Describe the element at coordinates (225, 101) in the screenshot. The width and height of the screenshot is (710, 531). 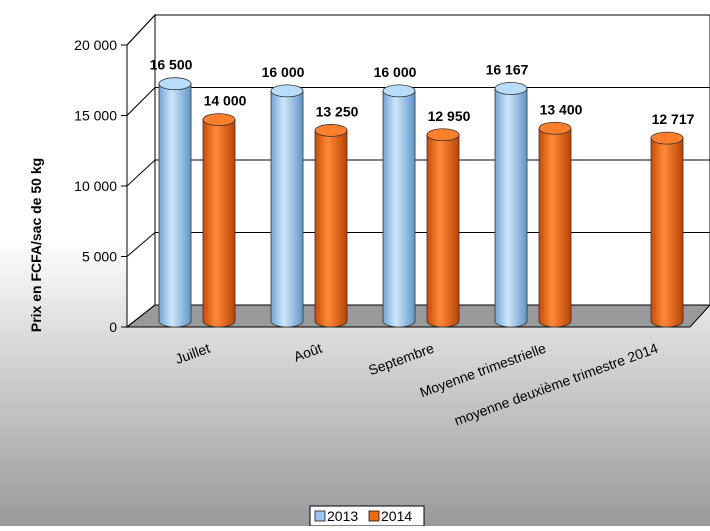
I see `data-label-2014-0: 14 000` at that location.